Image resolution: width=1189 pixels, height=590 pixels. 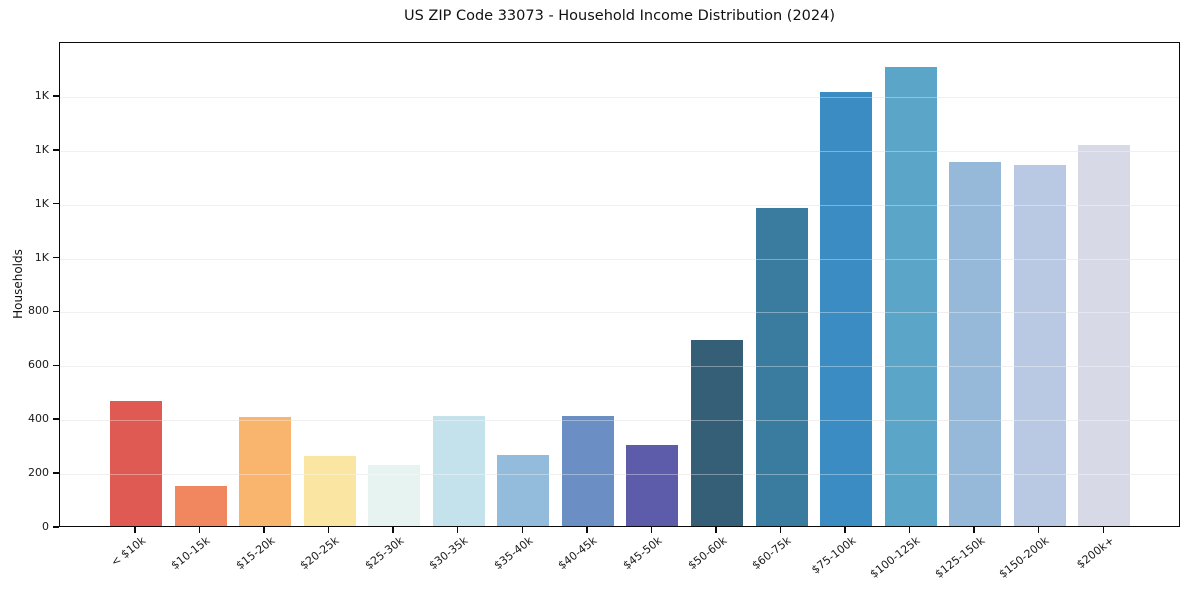 What do you see at coordinates (771, 553) in the screenshot?
I see `x-tick-label-text: $60-75k` at bounding box center [771, 553].